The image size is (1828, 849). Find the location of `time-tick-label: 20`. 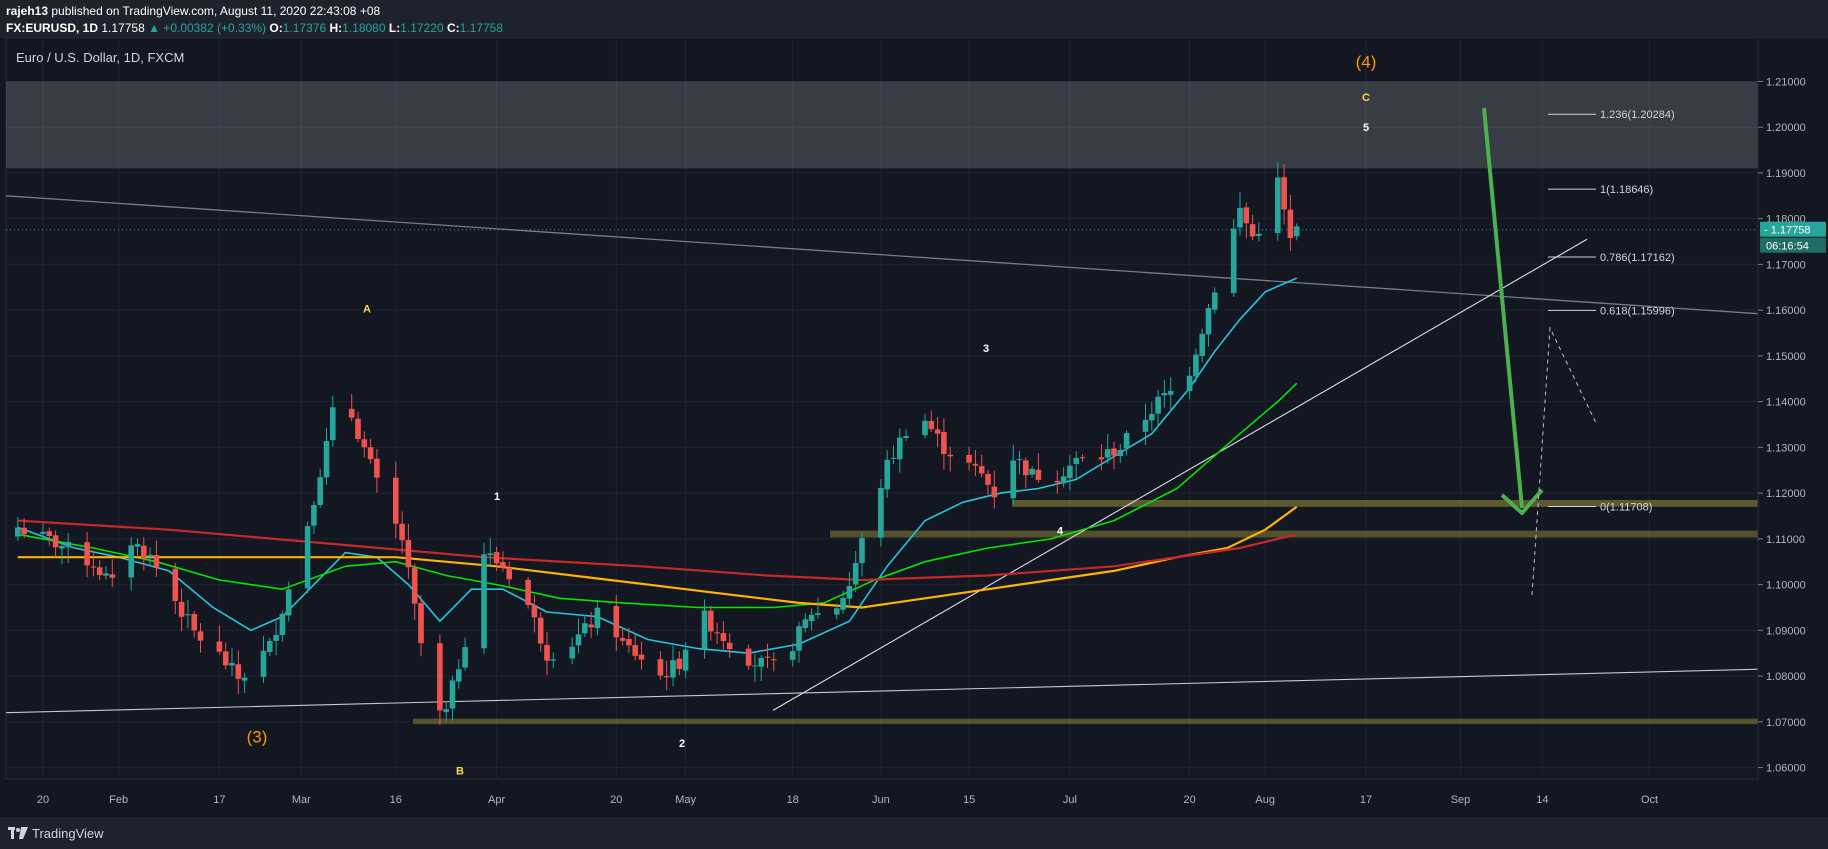

time-tick-label: 20 is located at coordinates (616, 800).